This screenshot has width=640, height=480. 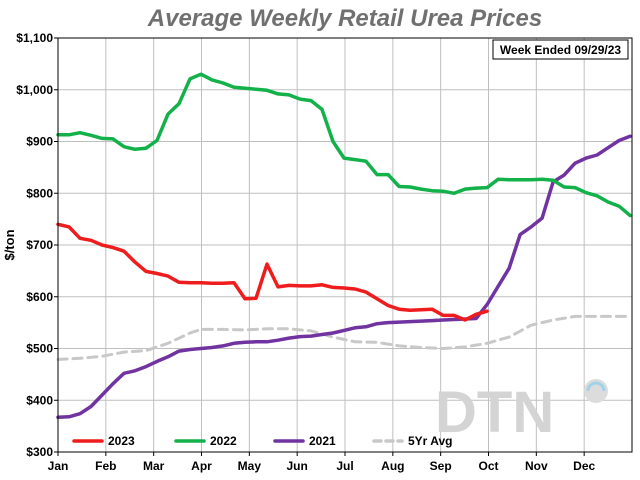 I want to click on x-tick-label: Jul, so click(x=344, y=466).